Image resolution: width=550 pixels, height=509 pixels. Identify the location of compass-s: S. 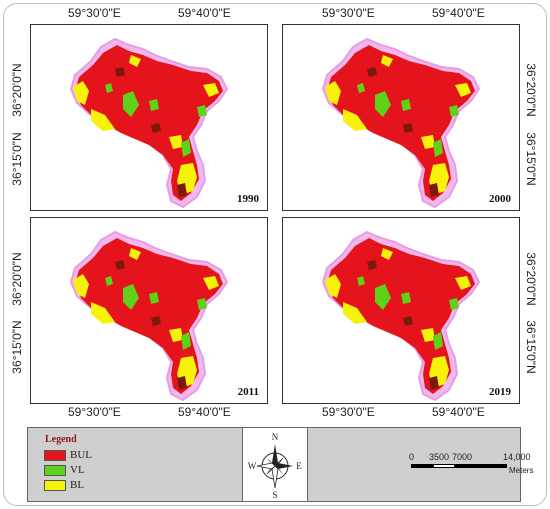
(274, 495).